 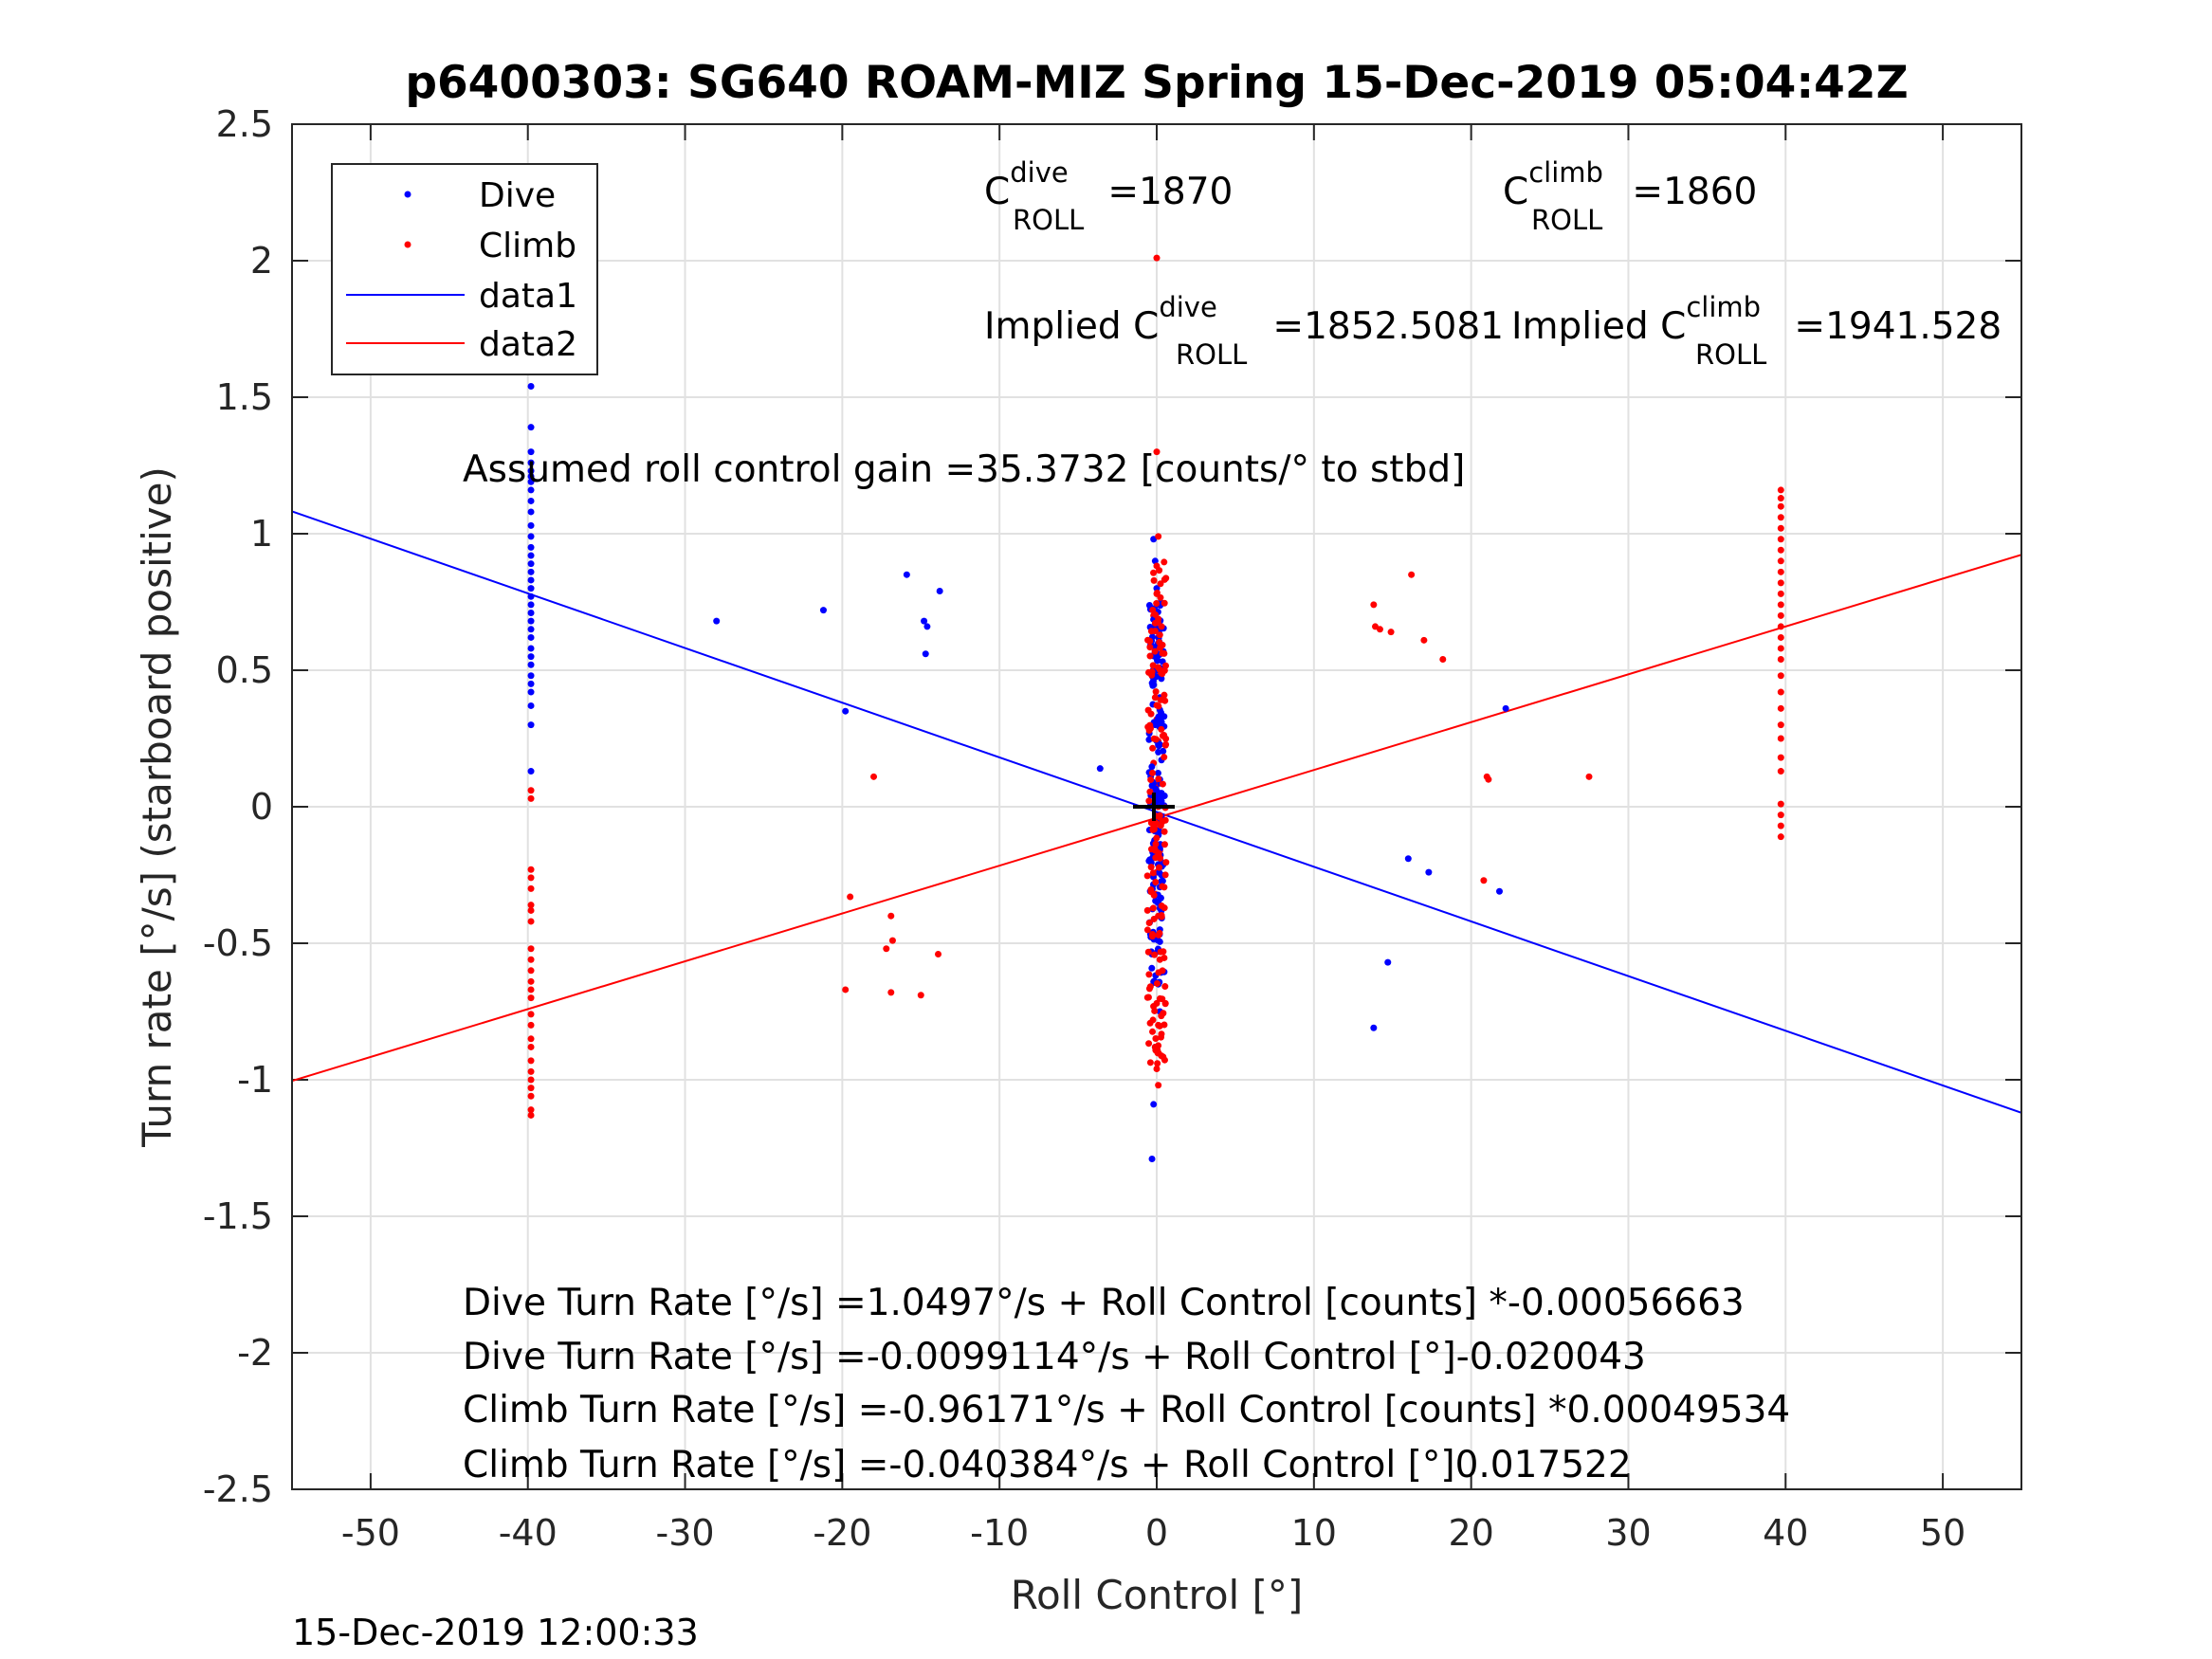 I want to click on c-climb-sup: climb, so click(x=1565, y=172).